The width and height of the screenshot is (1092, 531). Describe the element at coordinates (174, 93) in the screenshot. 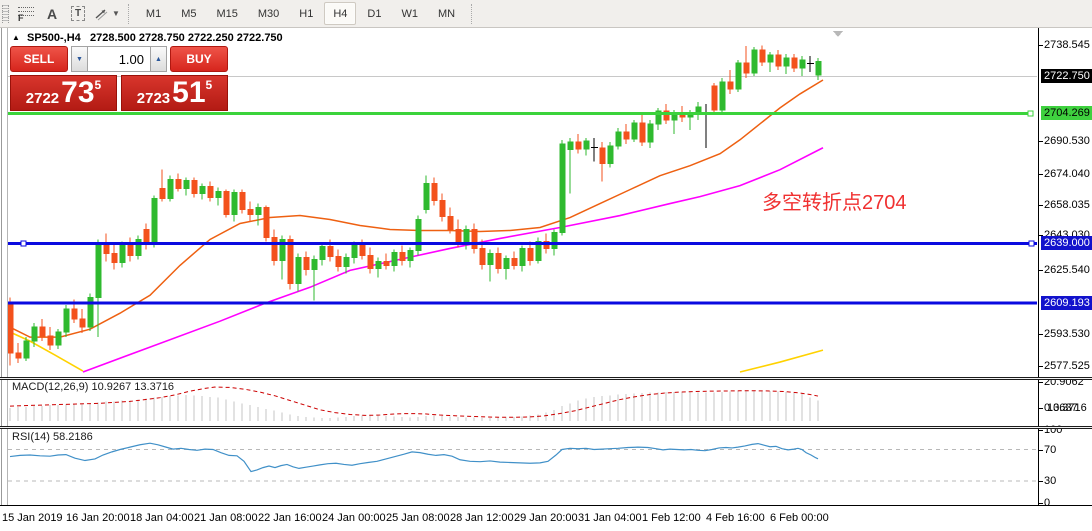

I see `buy-price-display: 2723 51 5` at that location.